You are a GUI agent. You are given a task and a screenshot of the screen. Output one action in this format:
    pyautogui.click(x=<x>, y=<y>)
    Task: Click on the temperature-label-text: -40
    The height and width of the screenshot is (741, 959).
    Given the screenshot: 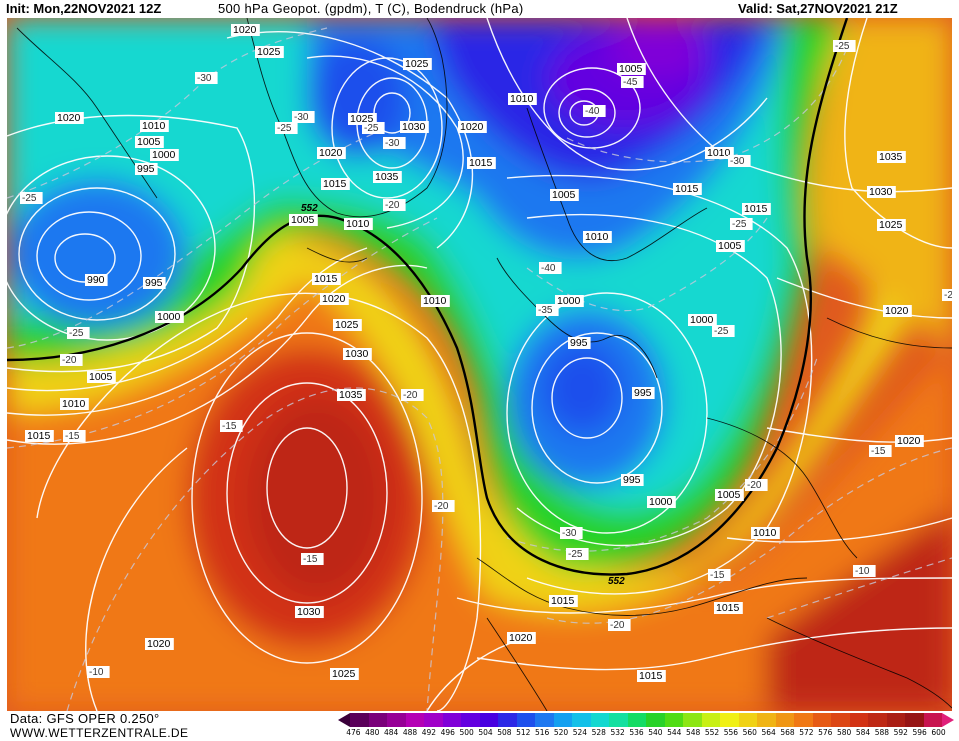 What is the action you would take?
    pyautogui.click(x=548, y=268)
    